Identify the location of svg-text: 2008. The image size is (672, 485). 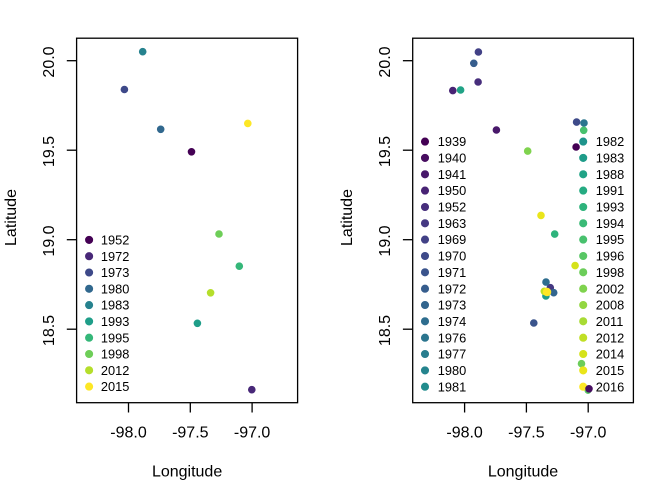
(610, 305).